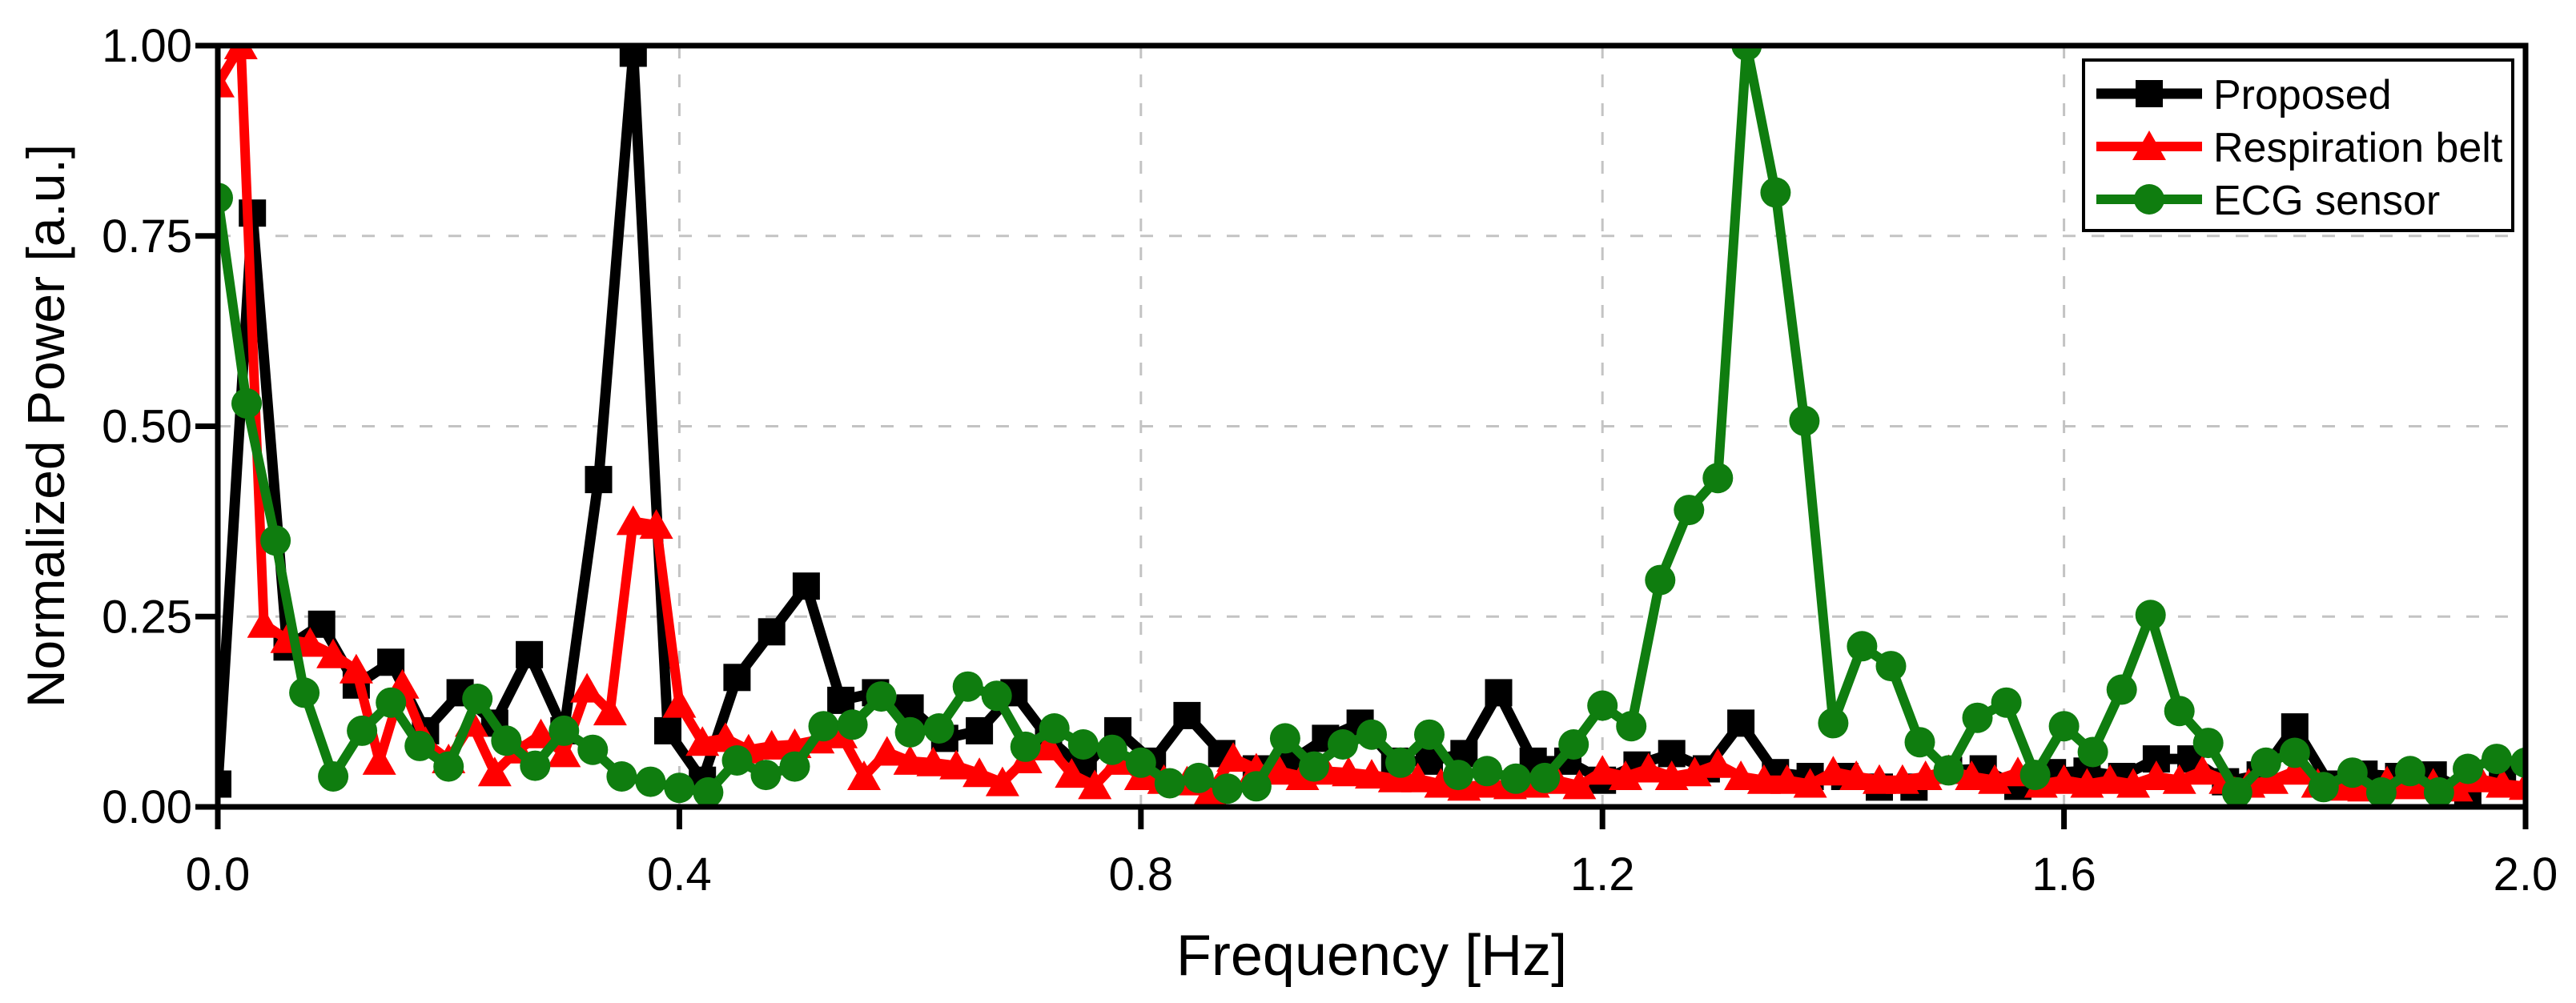  I want to click on x-tick-label: 1.2, so click(1602, 875).